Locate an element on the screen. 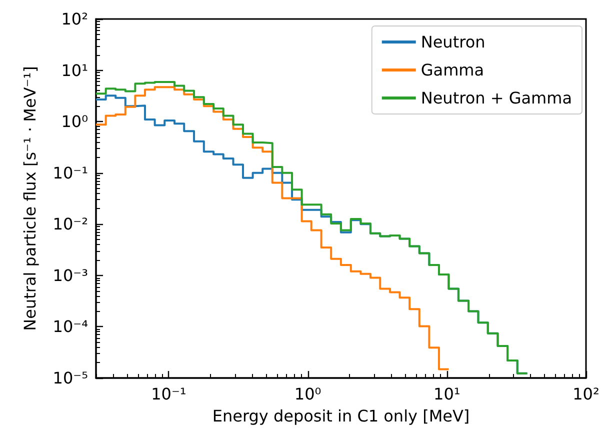 The height and width of the screenshot is (433, 606). y-tick-label: 10⁰ is located at coordinates (74, 122).